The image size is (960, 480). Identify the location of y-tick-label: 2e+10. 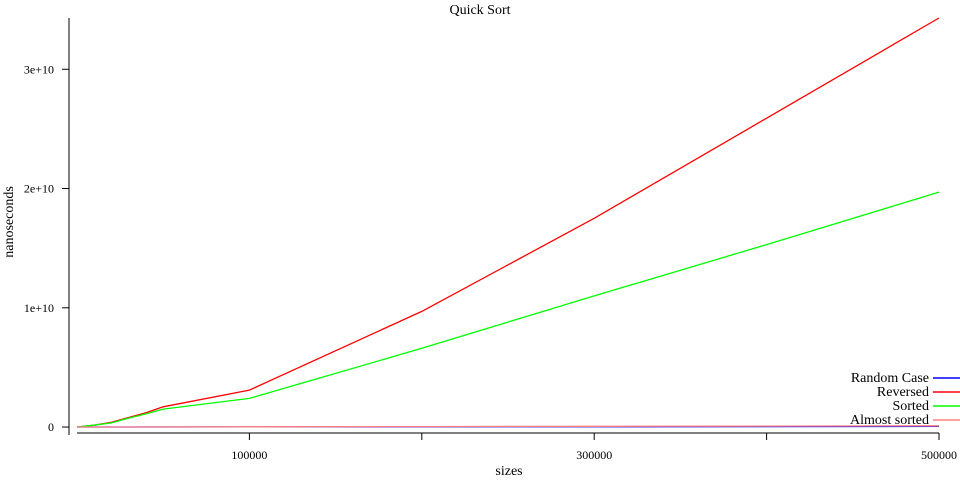
(39, 189).